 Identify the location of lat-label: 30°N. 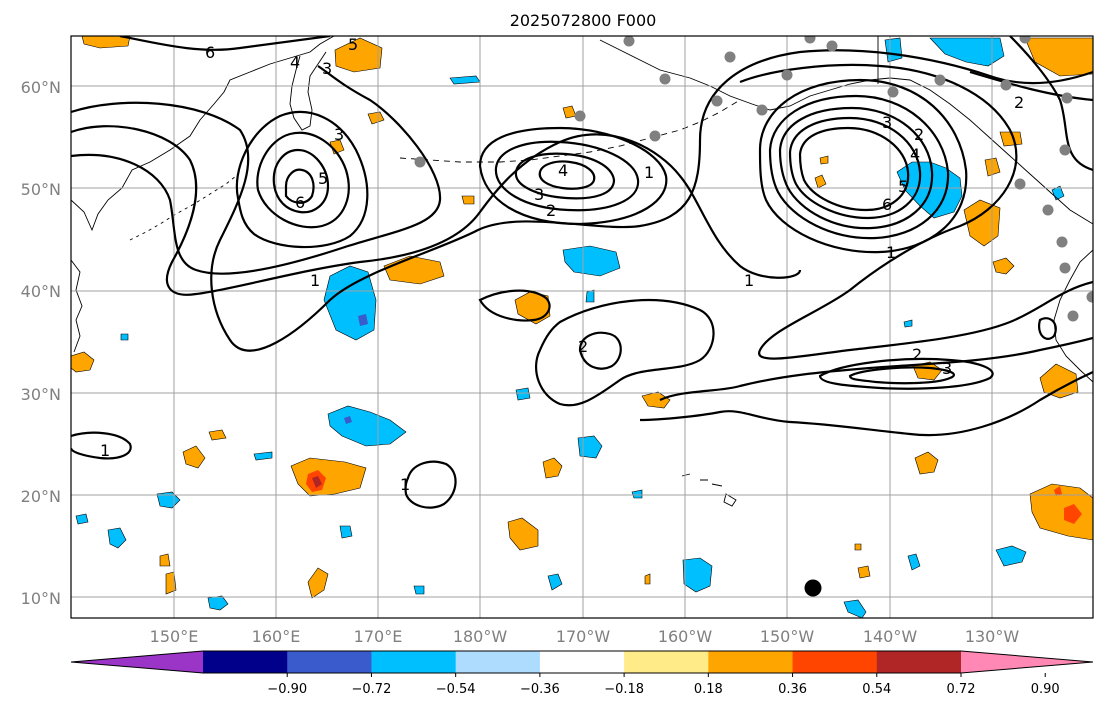
(41, 394).